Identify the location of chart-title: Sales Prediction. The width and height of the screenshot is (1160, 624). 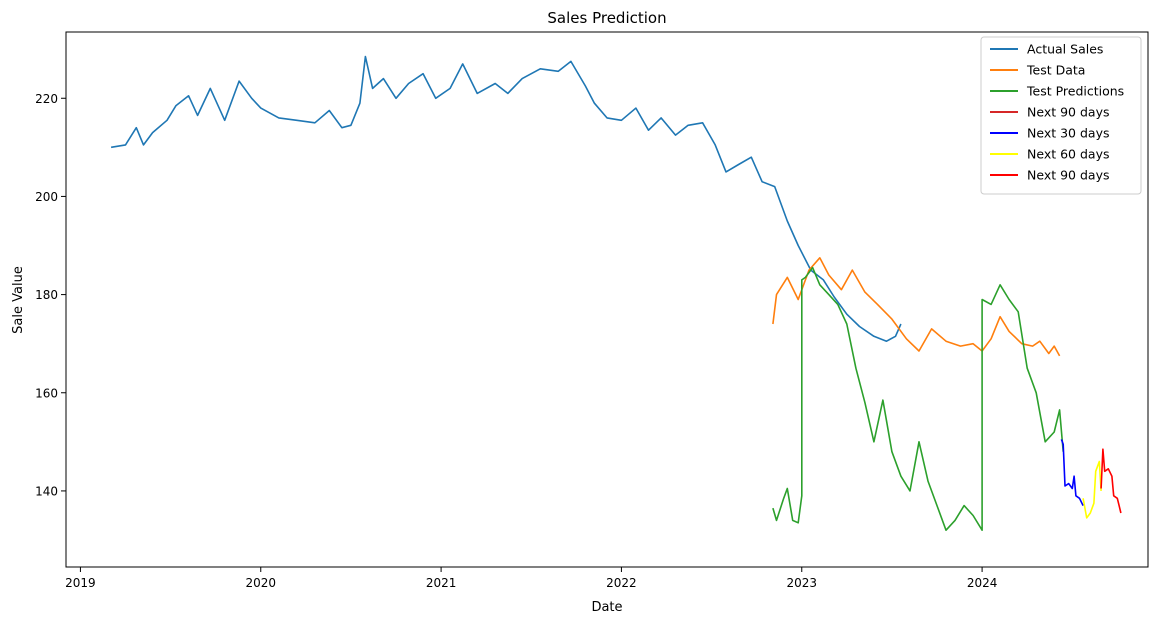
(606, 18).